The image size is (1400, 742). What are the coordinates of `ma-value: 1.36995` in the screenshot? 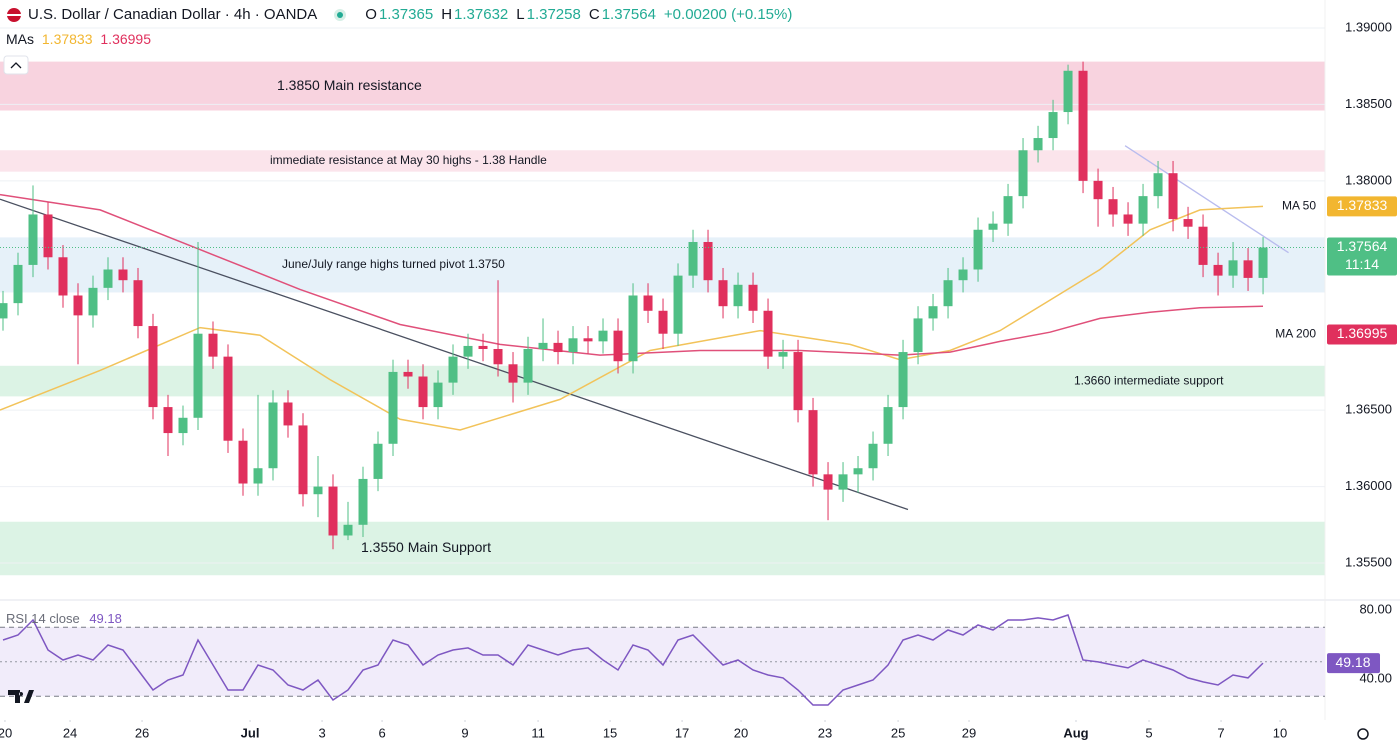 It's located at (125, 39).